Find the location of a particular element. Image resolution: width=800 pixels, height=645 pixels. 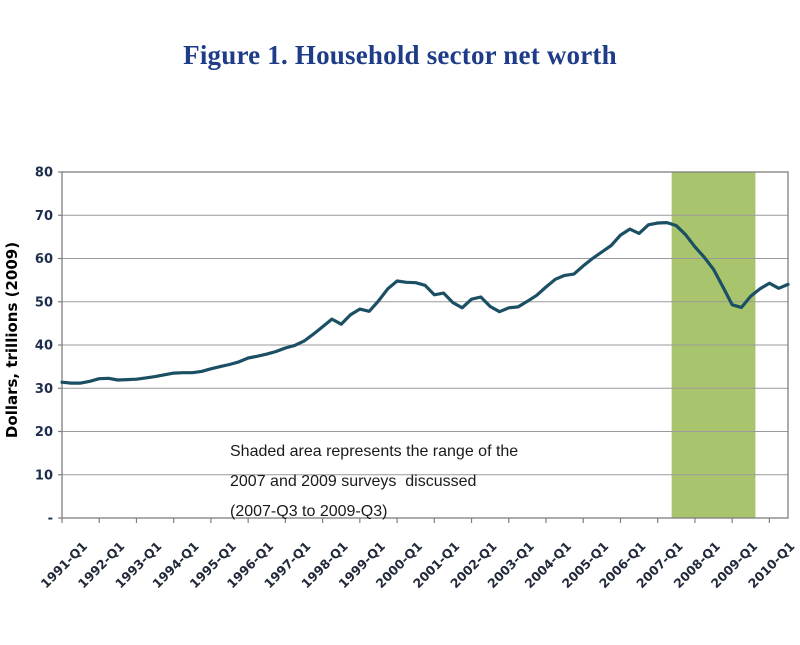

annotation-line-3: (2007-Q3 to 2009-Q3) is located at coordinates (308, 511).